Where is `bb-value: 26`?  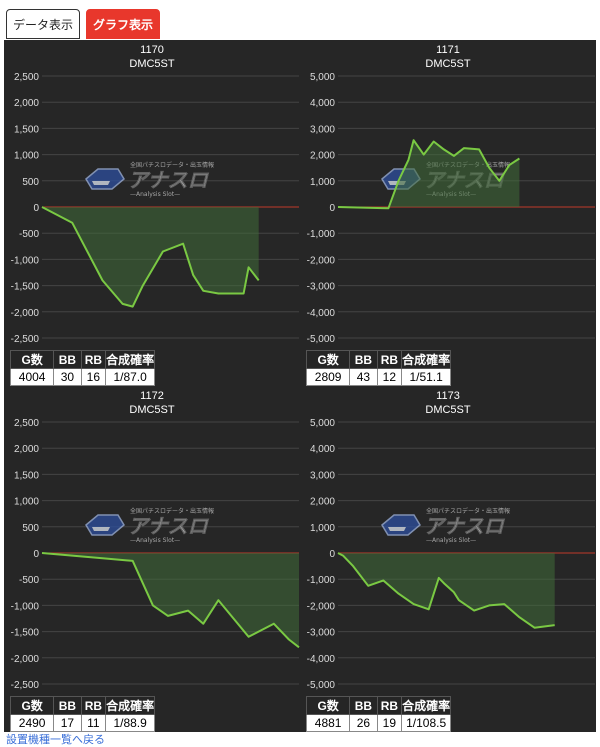
bb-value: 26 is located at coordinates (363, 723).